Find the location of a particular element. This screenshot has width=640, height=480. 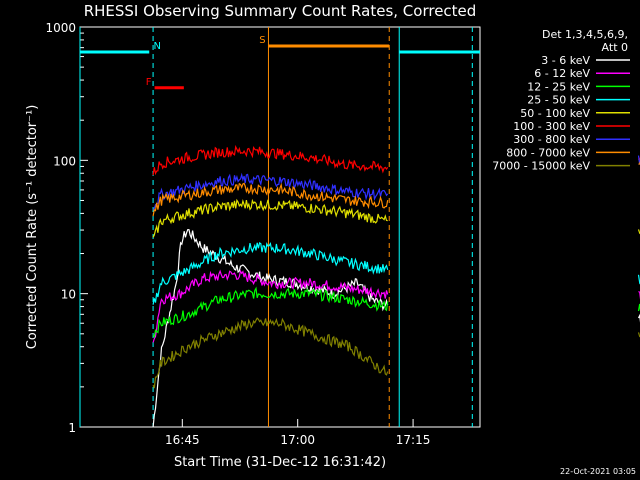

y-tick-label-0: 1 is located at coordinates (72, 428).